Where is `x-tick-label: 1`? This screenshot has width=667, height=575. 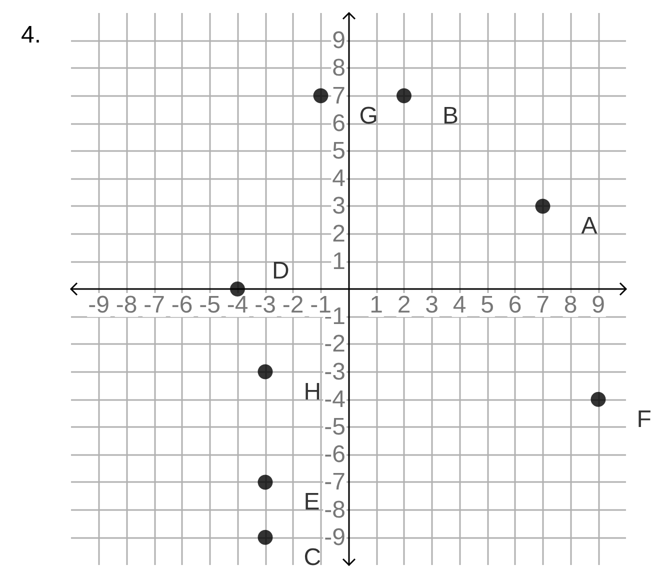
x-tick-label: 1 is located at coordinates (376, 305).